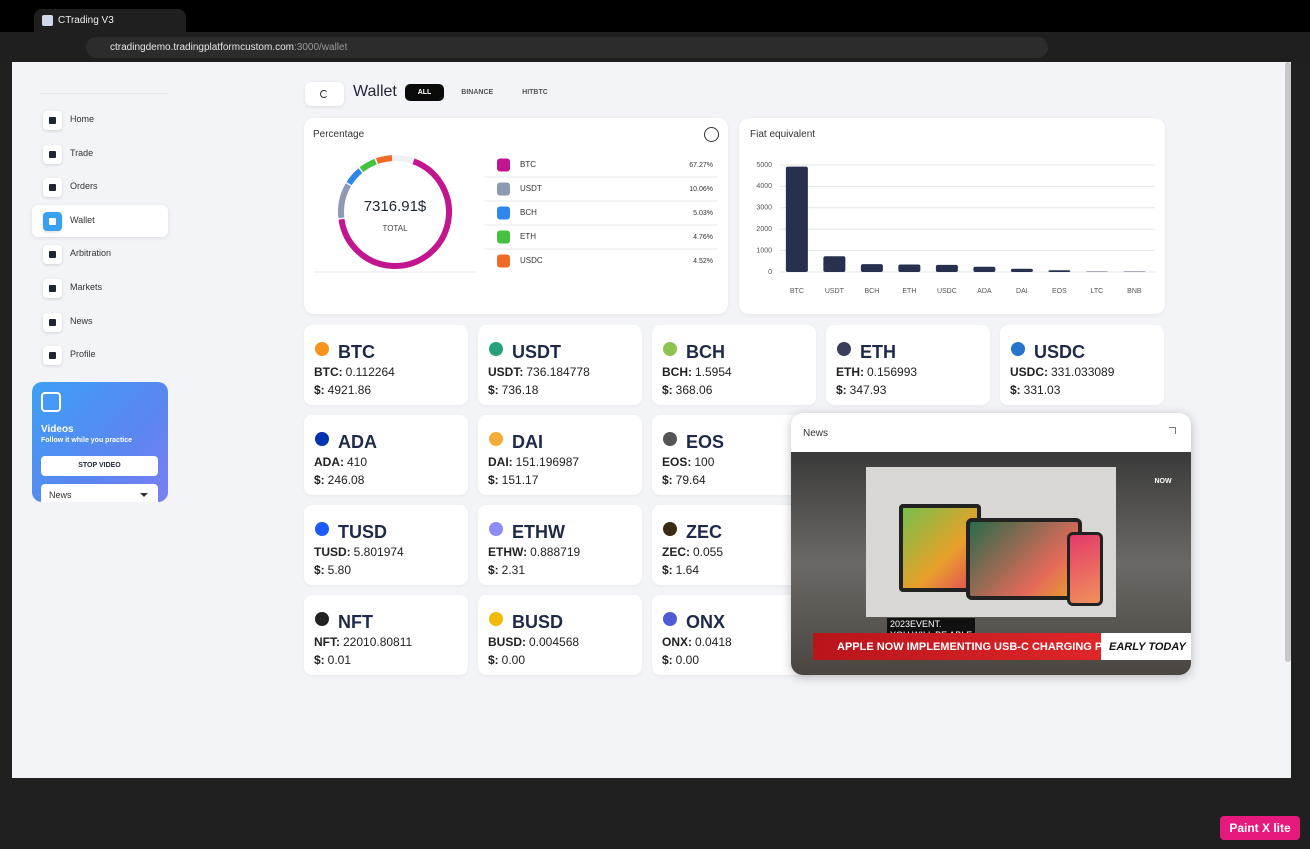  What do you see at coordinates (375, 91) in the screenshot?
I see `page-title: Wallet` at bounding box center [375, 91].